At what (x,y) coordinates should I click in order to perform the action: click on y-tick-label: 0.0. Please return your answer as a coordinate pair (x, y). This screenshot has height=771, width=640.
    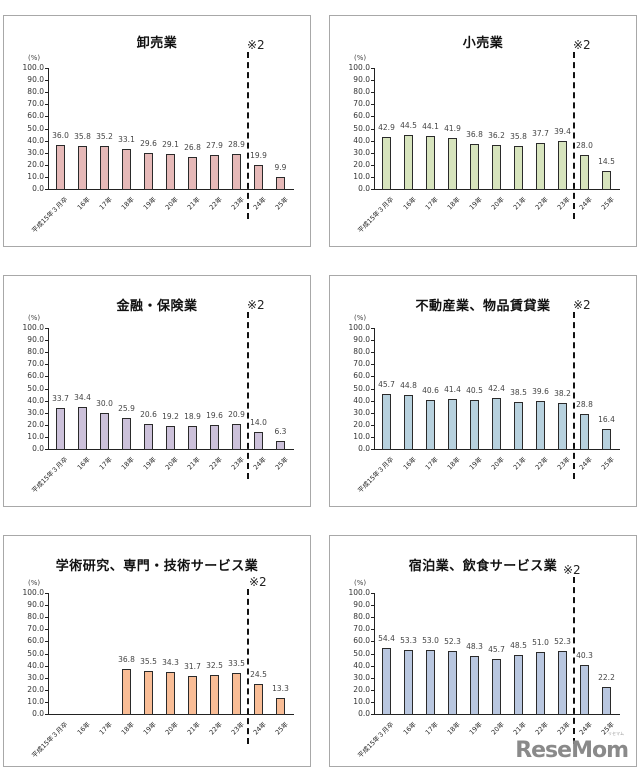
    Looking at the image, I should click on (38, 448).